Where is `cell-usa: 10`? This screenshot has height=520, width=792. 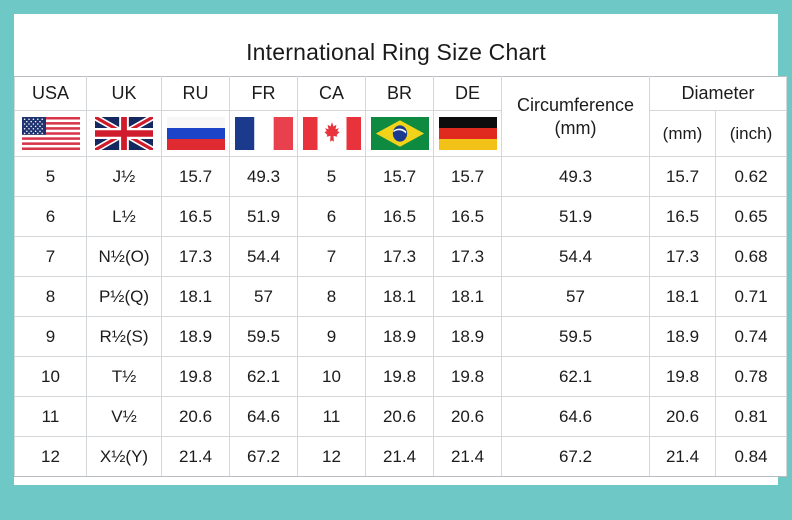
cell-usa: 10 is located at coordinates (50, 377).